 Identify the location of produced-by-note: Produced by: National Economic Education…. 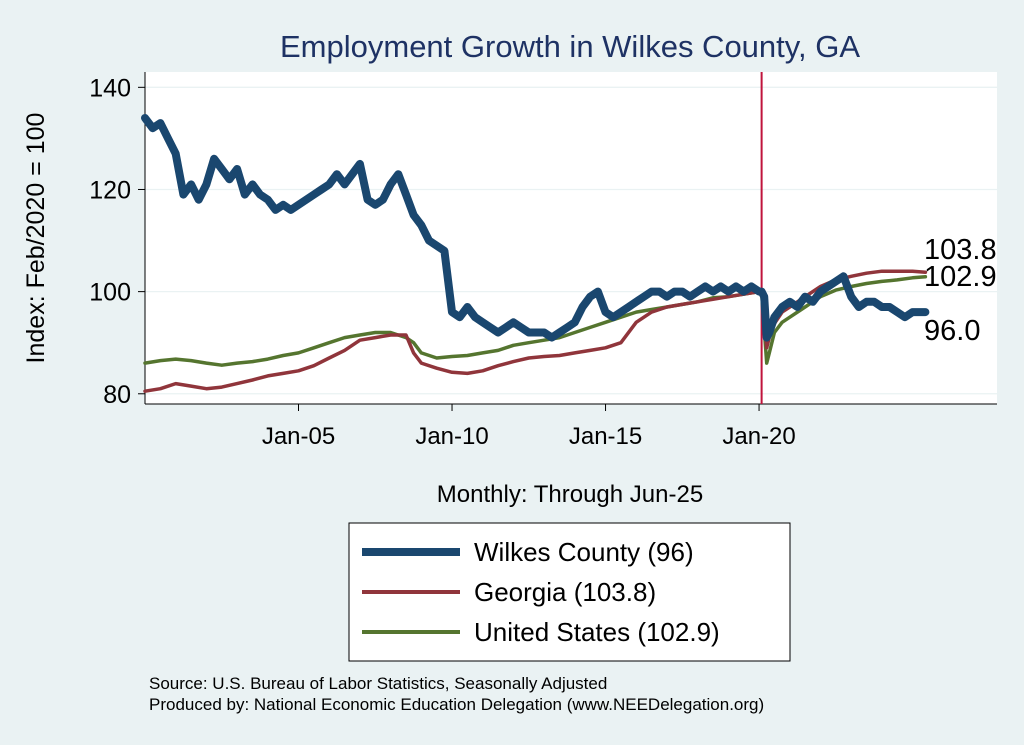
(456, 704).